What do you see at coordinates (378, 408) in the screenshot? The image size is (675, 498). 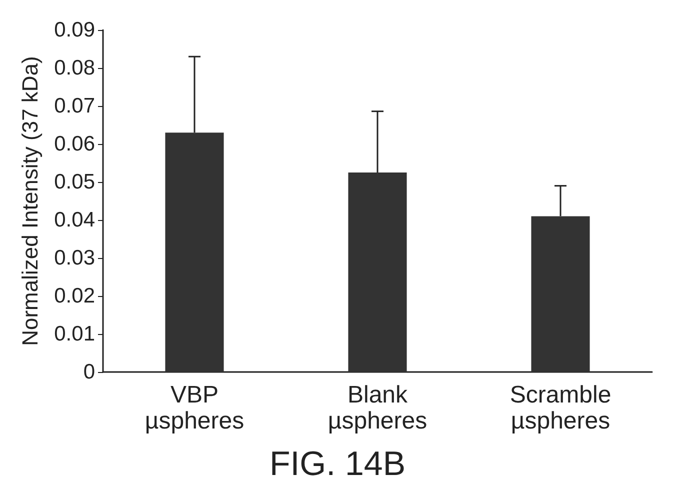 I see `x-tick-label: Blank µspheres` at bounding box center [378, 408].